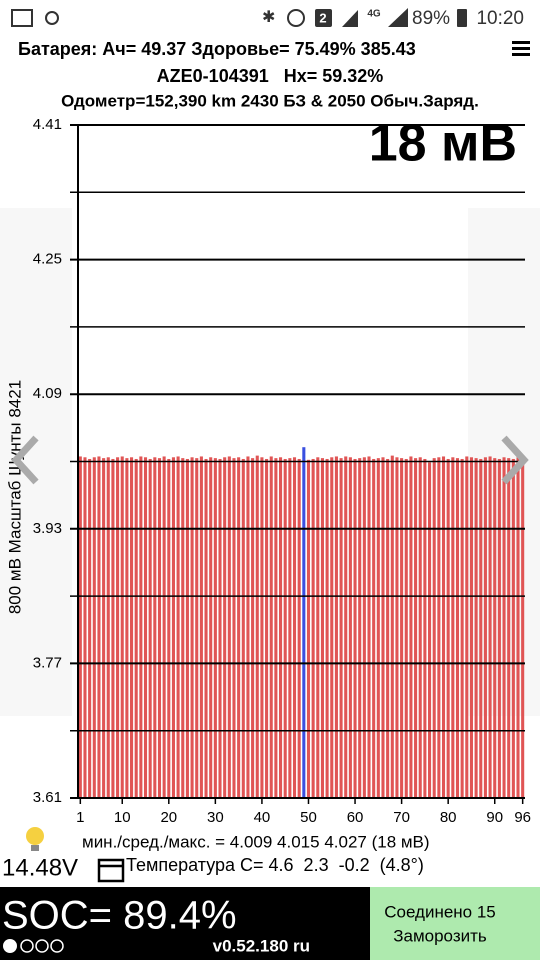 This screenshot has width=540, height=960. Describe the element at coordinates (296, 18) in the screenshot. I see `alarm-icon` at that location.